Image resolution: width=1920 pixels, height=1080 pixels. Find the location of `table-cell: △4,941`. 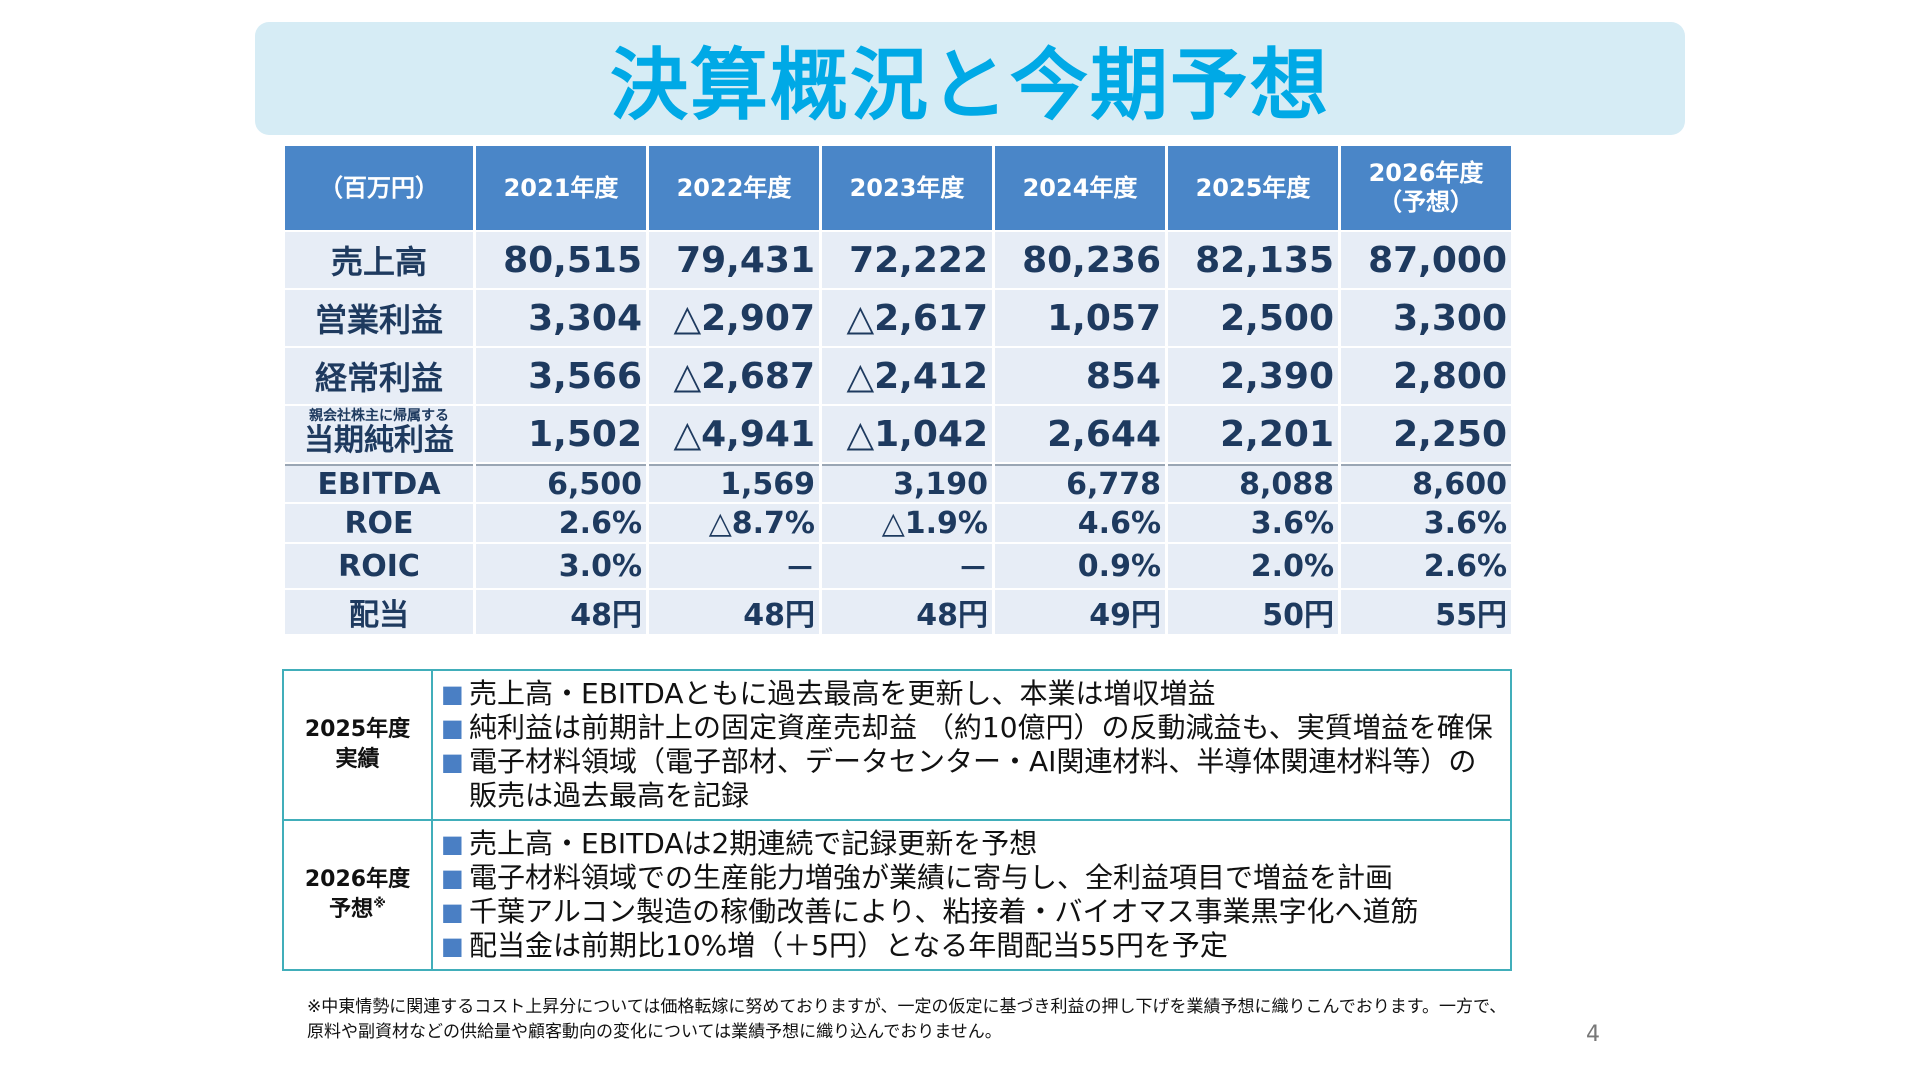

table-cell: △4,941 is located at coordinates (734, 434).